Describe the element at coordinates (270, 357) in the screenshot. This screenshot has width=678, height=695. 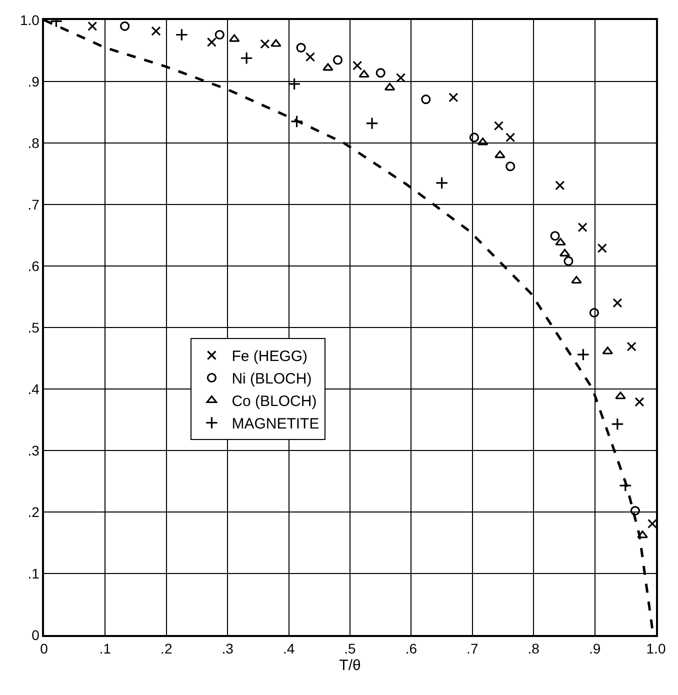
I see `legend-label: Fe (HEGG)` at that location.